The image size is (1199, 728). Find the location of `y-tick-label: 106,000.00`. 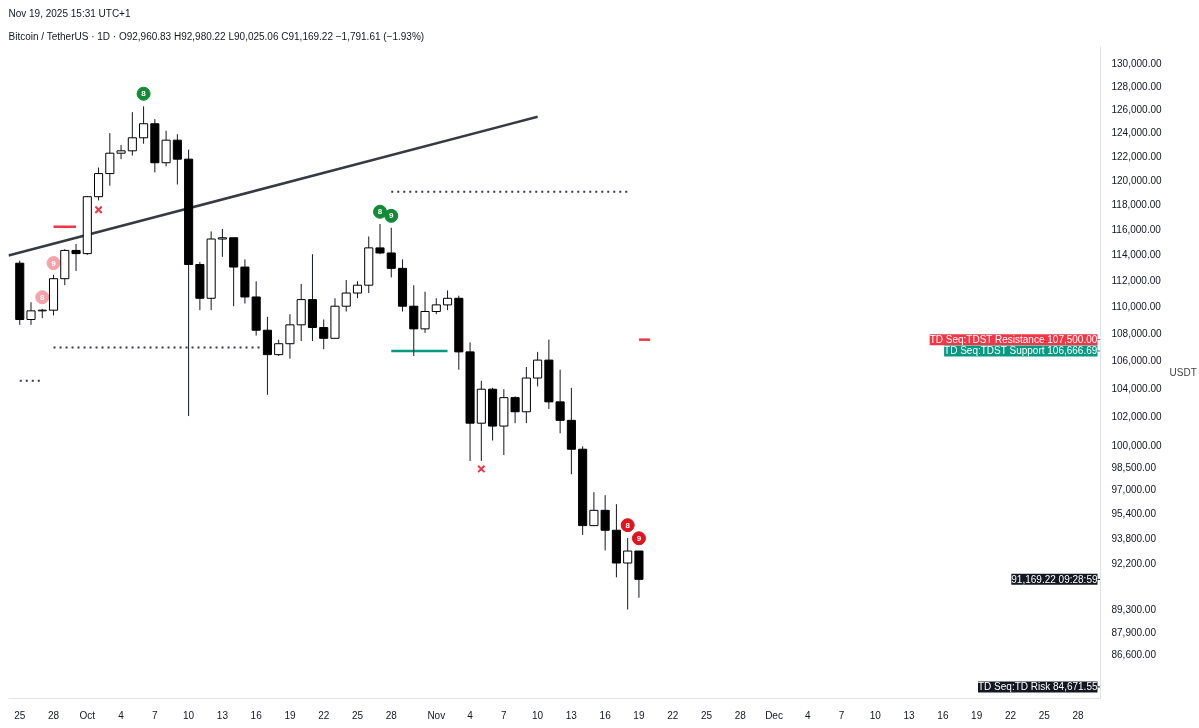

y-tick-label: 106,000.00 is located at coordinates (1136, 361).